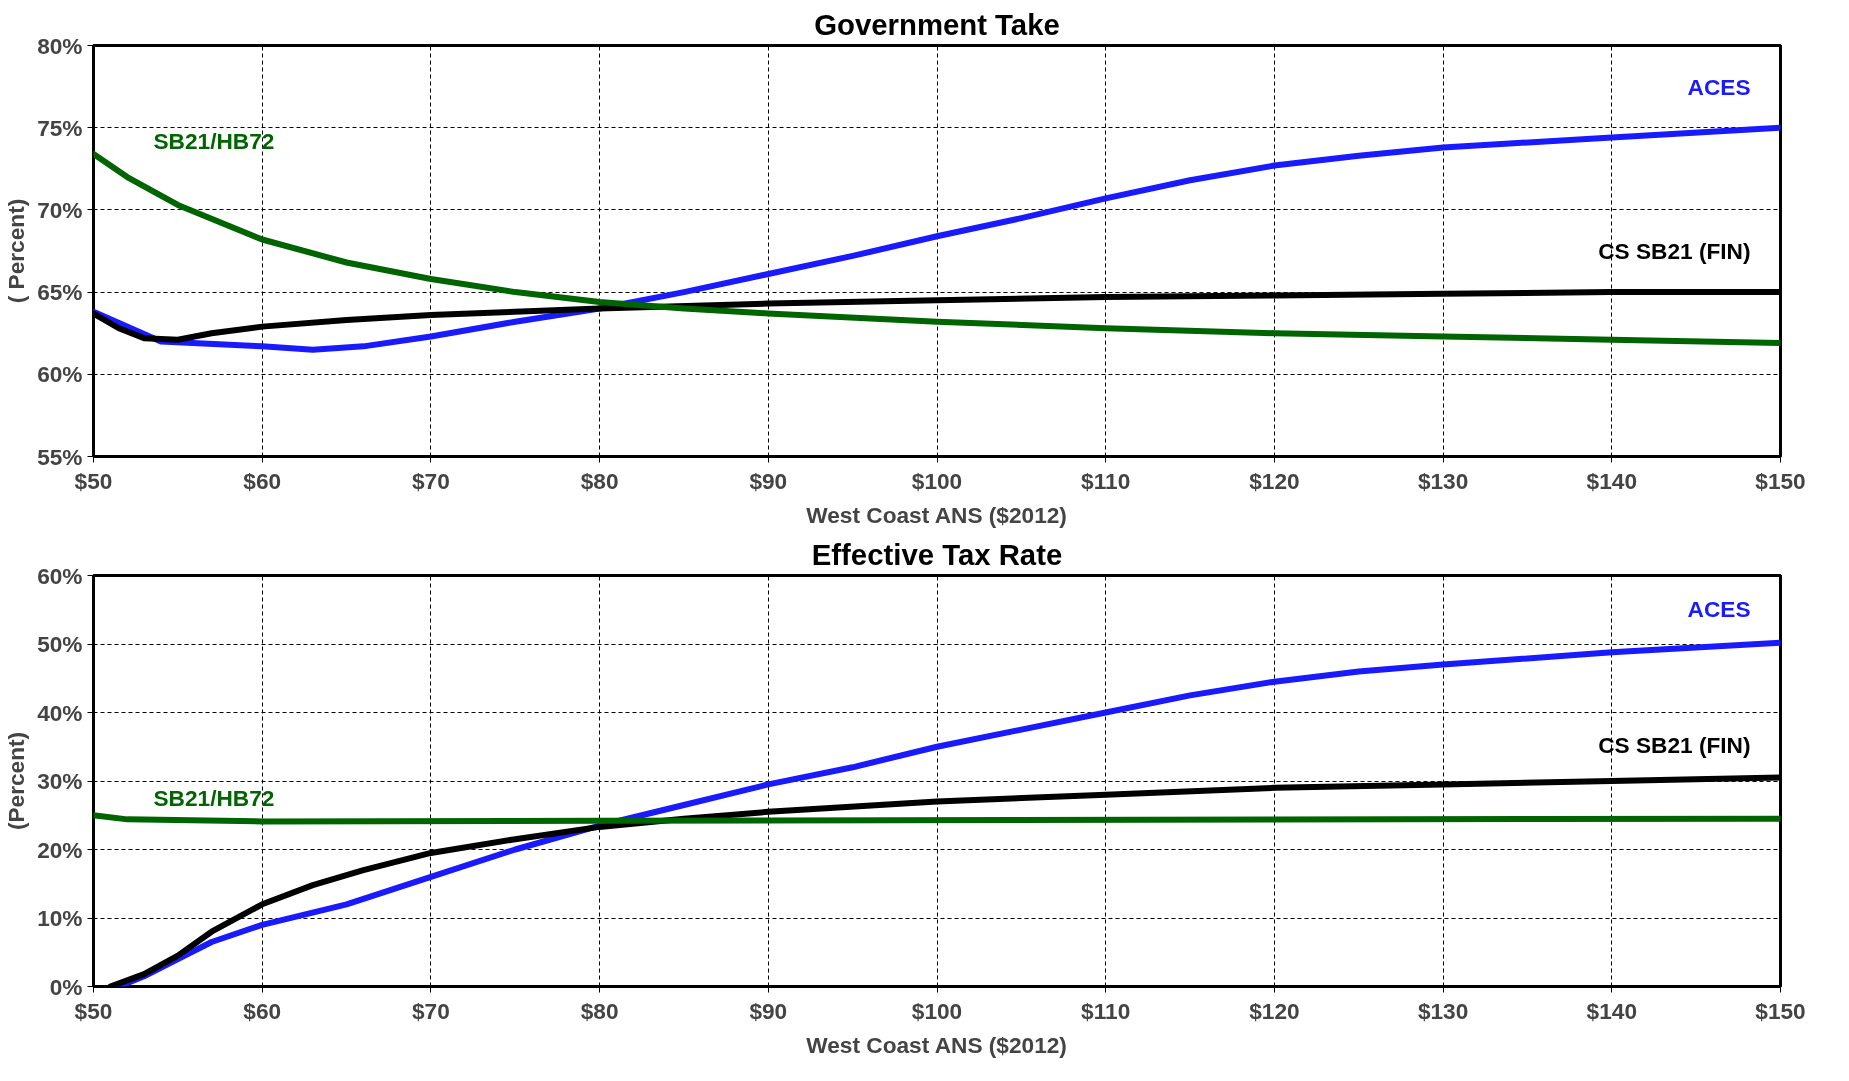 The height and width of the screenshot is (1081, 1849). Describe the element at coordinates (60, 918) in the screenshot. I see `y-tick-label: 10%` at that location.